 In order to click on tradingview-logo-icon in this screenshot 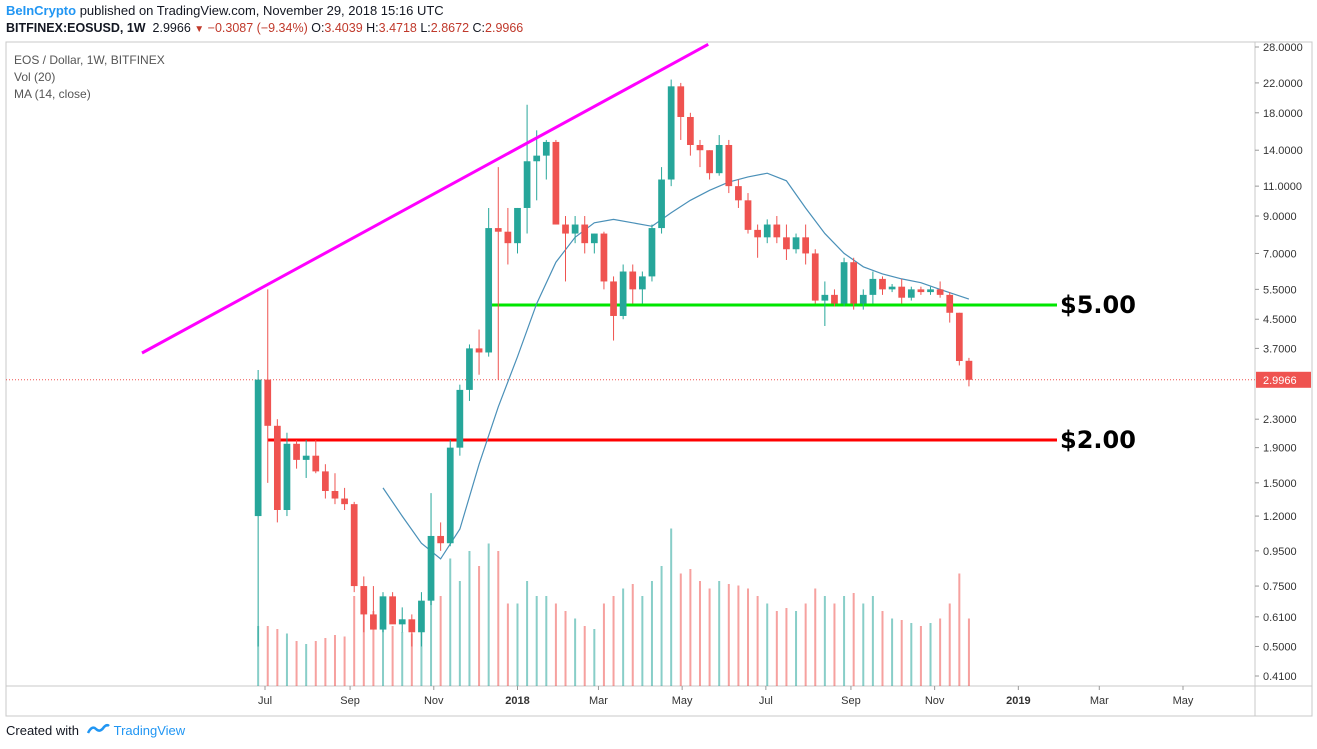, I will do `click(98, 730)`.